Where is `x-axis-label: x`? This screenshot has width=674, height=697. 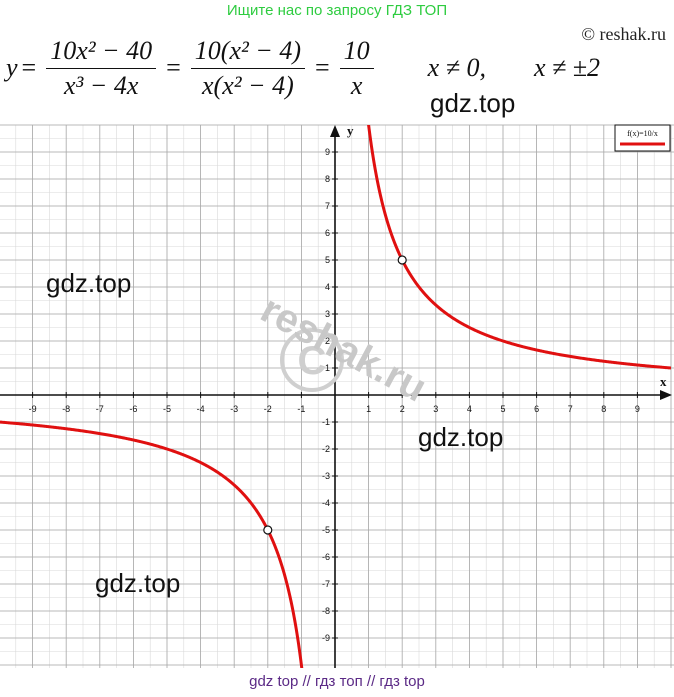
x-axis-label: x is located at coordinates (663, 381).